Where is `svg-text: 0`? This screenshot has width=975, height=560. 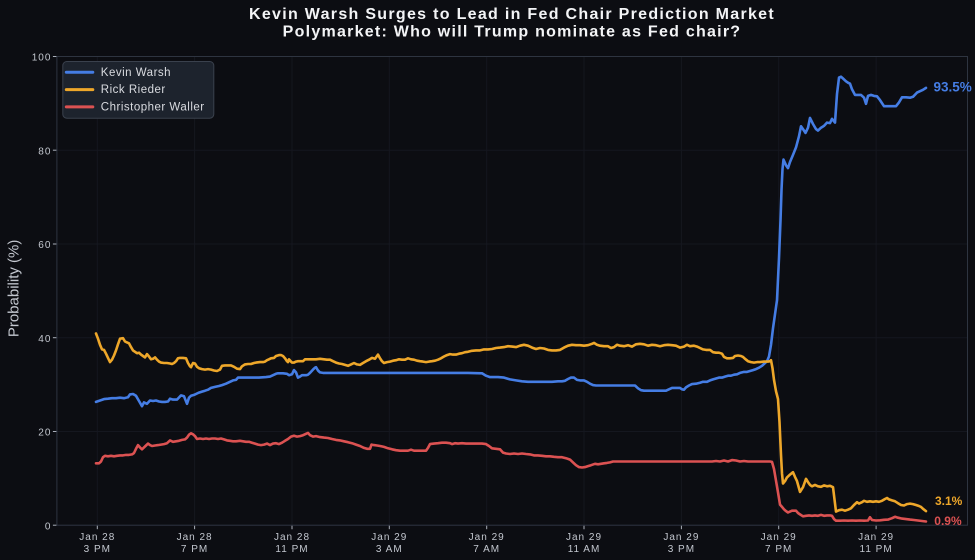 svg-text: 0 is located at coordinates (48, 526).